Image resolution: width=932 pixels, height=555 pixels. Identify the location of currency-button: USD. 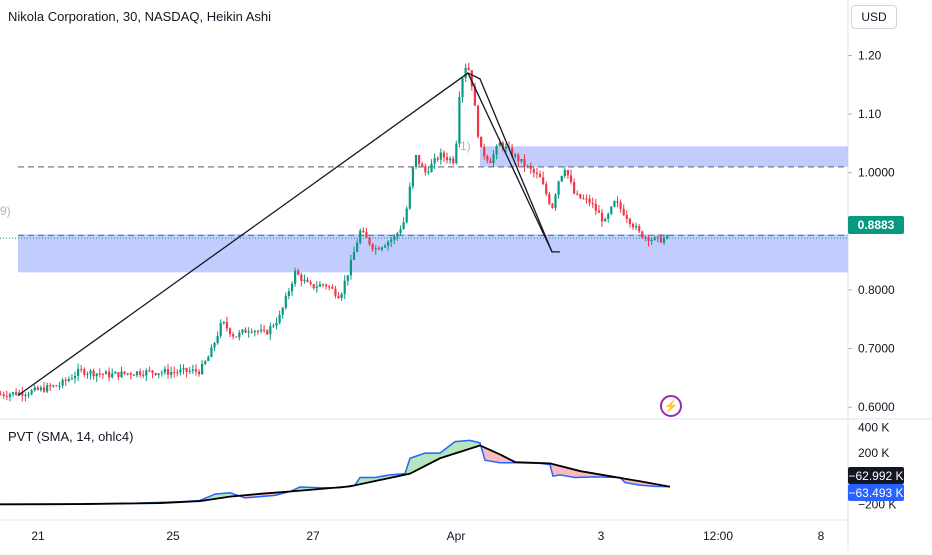
(874, 17).